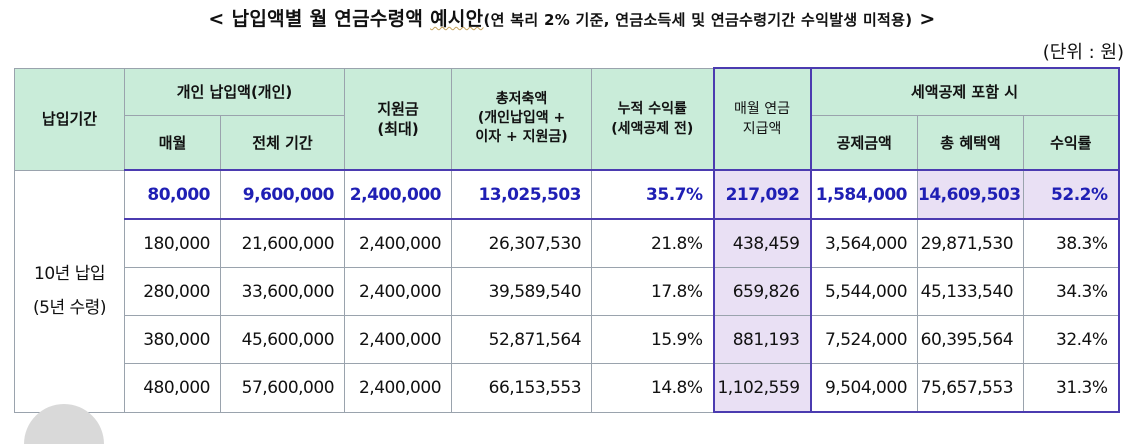 The height and width of the screenshot is (444, 1144). What do you see at coordinates (864, 243) in the screenshot?
I see `cell-deduction: 3,564,000` at bounding box center [864, 243].